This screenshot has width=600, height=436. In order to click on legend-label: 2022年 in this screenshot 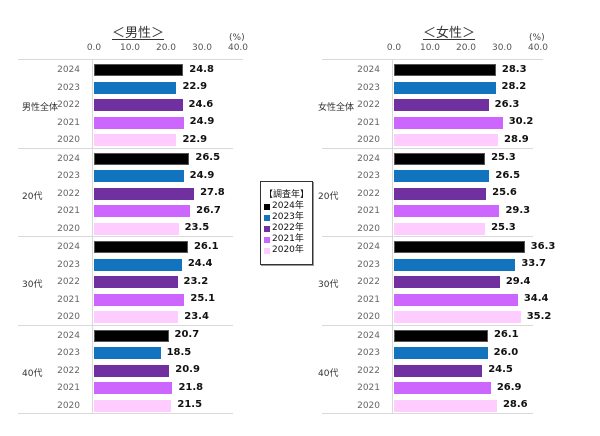, I will do `click(288, 228)`.